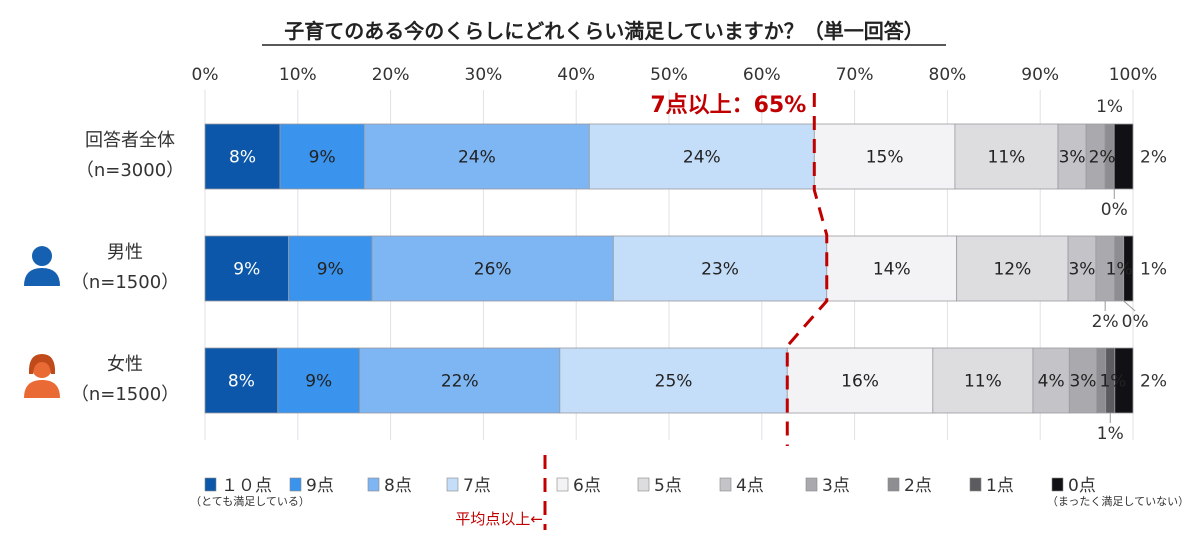 Image resolution: width=1200 pixels, height=538 pixels. I want to click on threshold-dashed-line, so click(807, 269).